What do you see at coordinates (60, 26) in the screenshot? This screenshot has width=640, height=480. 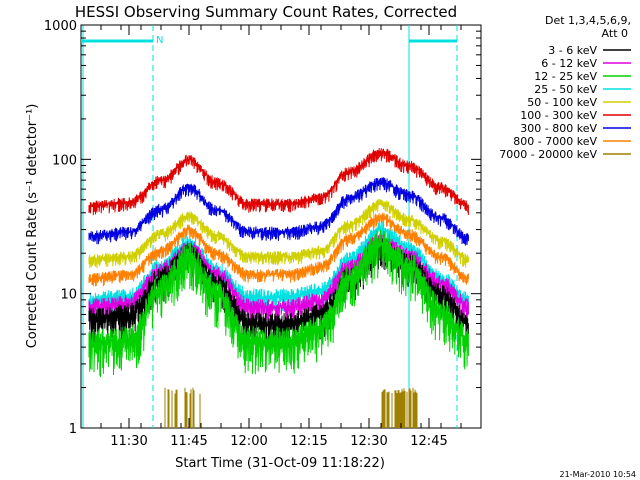 I see `y-tick-label-3: 1000` at bounding box center [60, 26].